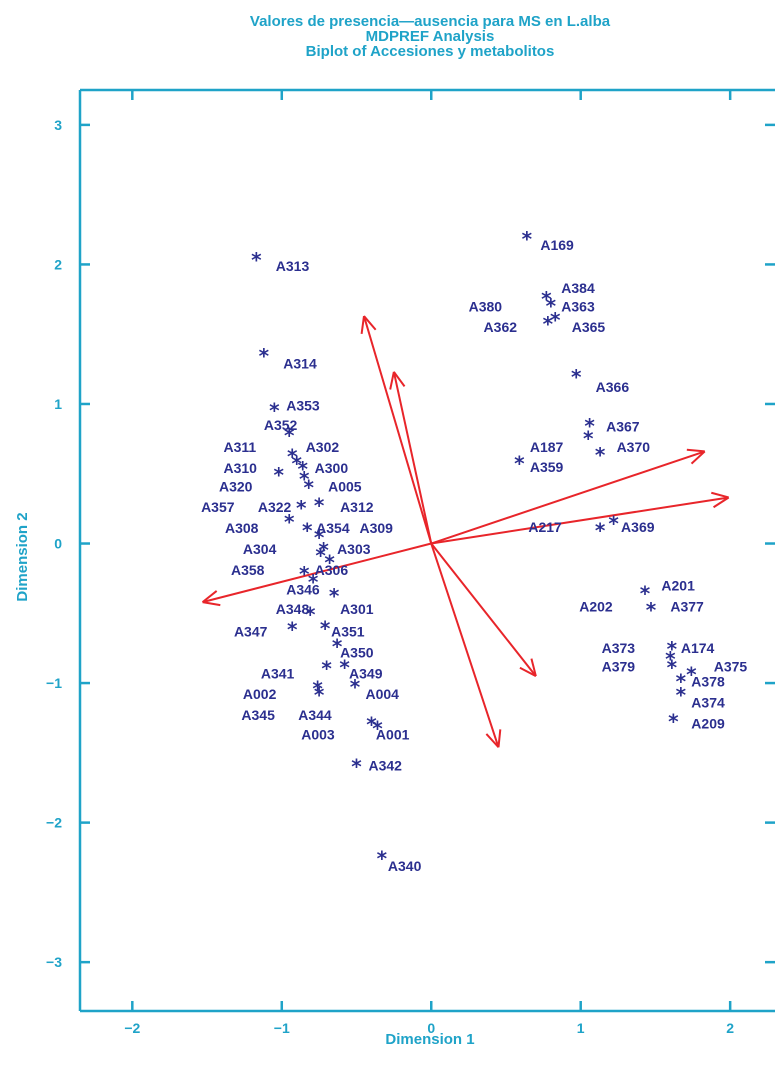 Image resolution: width=775 pixels, height=1079 pixels. Describe the element at coordinates (581, 1028) in the screenshot. I see `x-tick-label: 1` at that location.